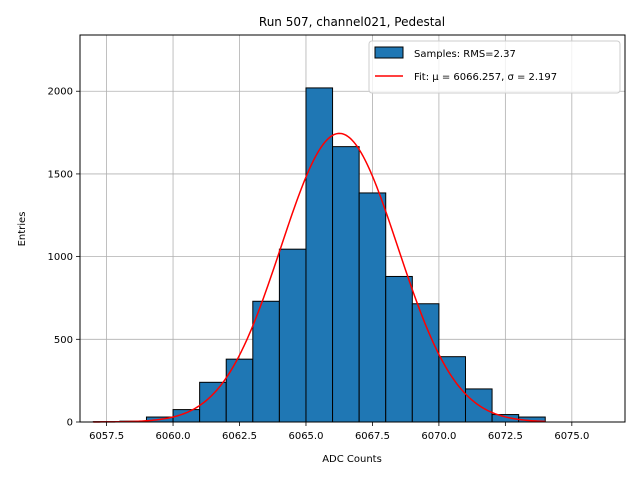 This screenshot has height=480, width=640. Describe the element at coordinates (485, 77) in the screenshot. I see `legend-label-fit: Fit: μ = 6066.257, σ = 2.197` at that location.